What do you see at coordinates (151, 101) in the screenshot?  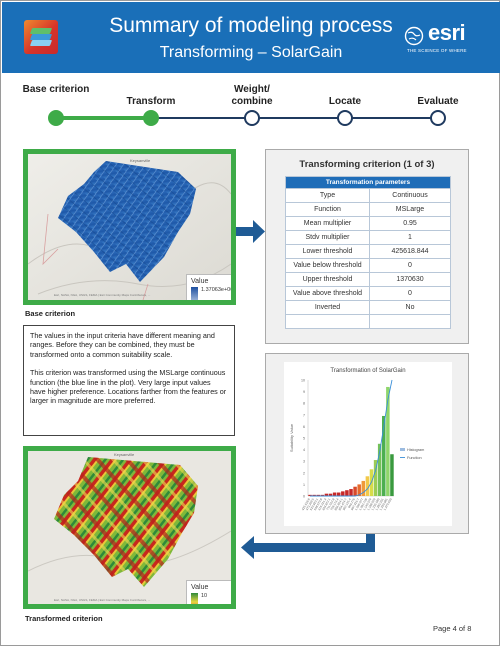 I see `step-label-transform: Transform` at bounding box center [151, 101].